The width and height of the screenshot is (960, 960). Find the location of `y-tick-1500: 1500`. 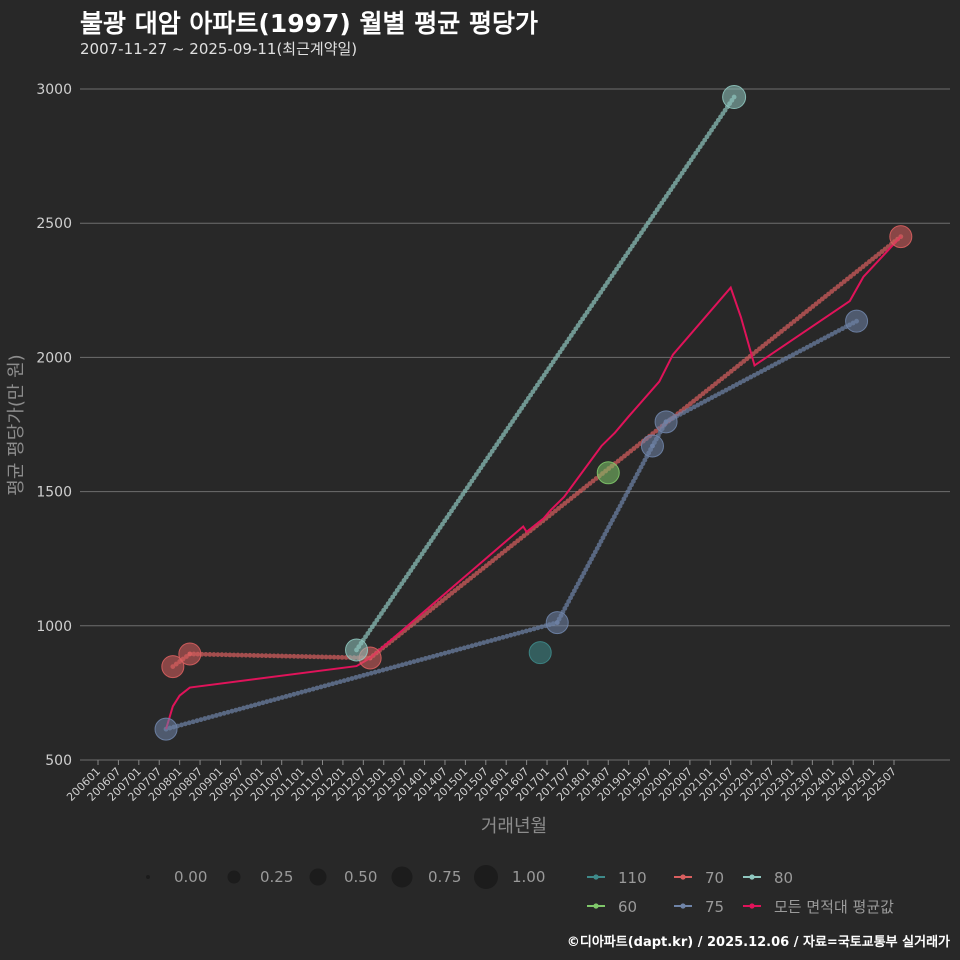

y-tick-1500: 1500 is located at coordinates (54, 493).